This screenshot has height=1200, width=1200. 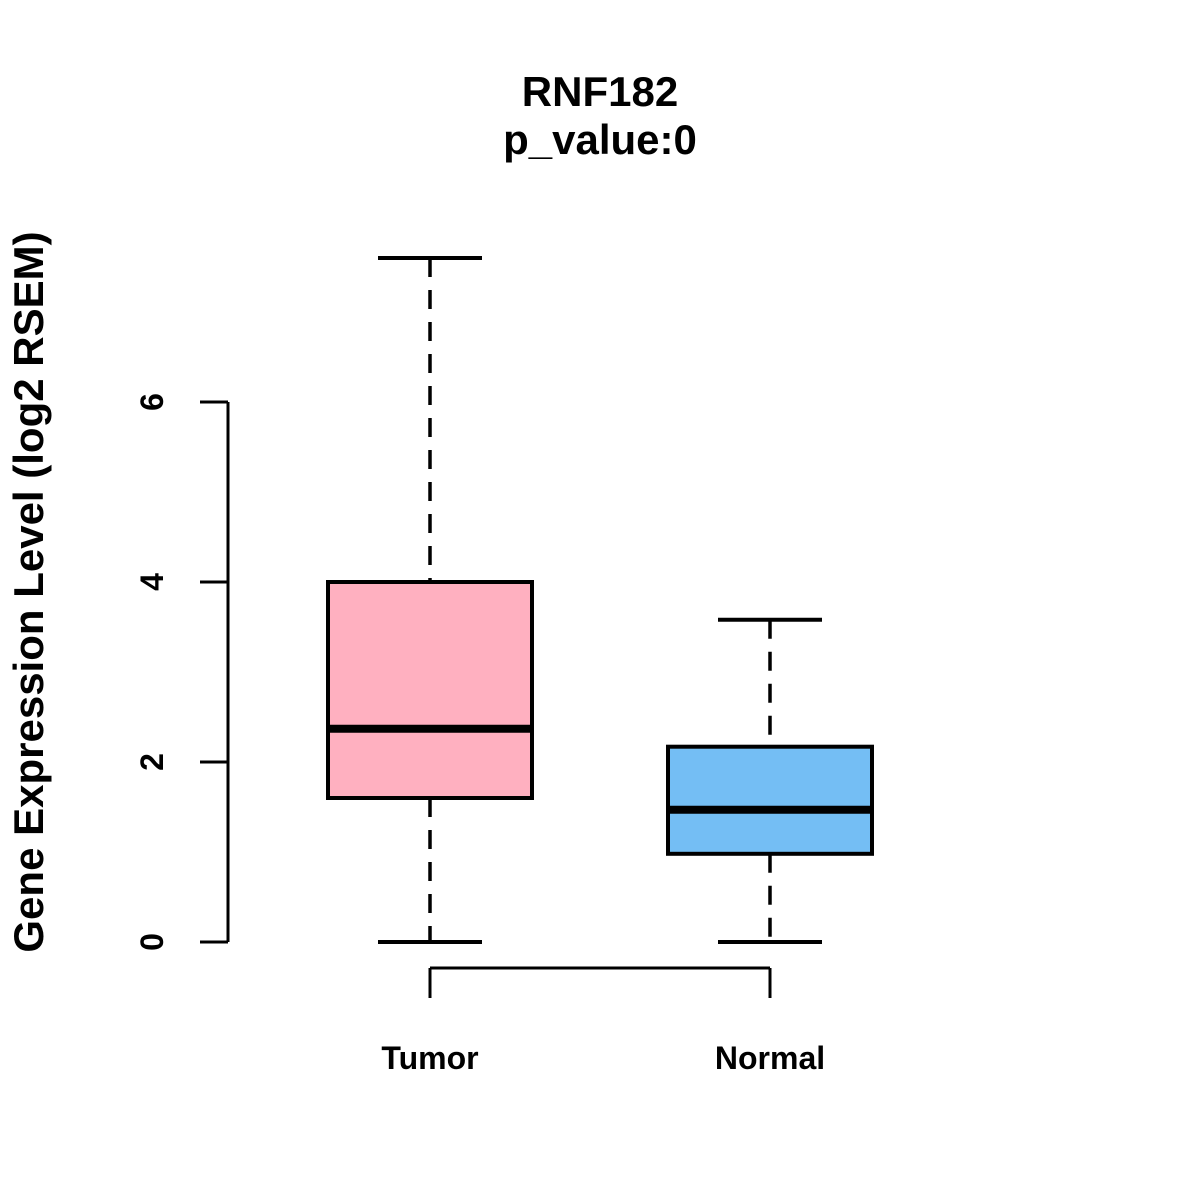 What do you see at coordinates (600, 91) in the screenshot?
I see `chart-title: RNF182` at bounding box center [600, 91].